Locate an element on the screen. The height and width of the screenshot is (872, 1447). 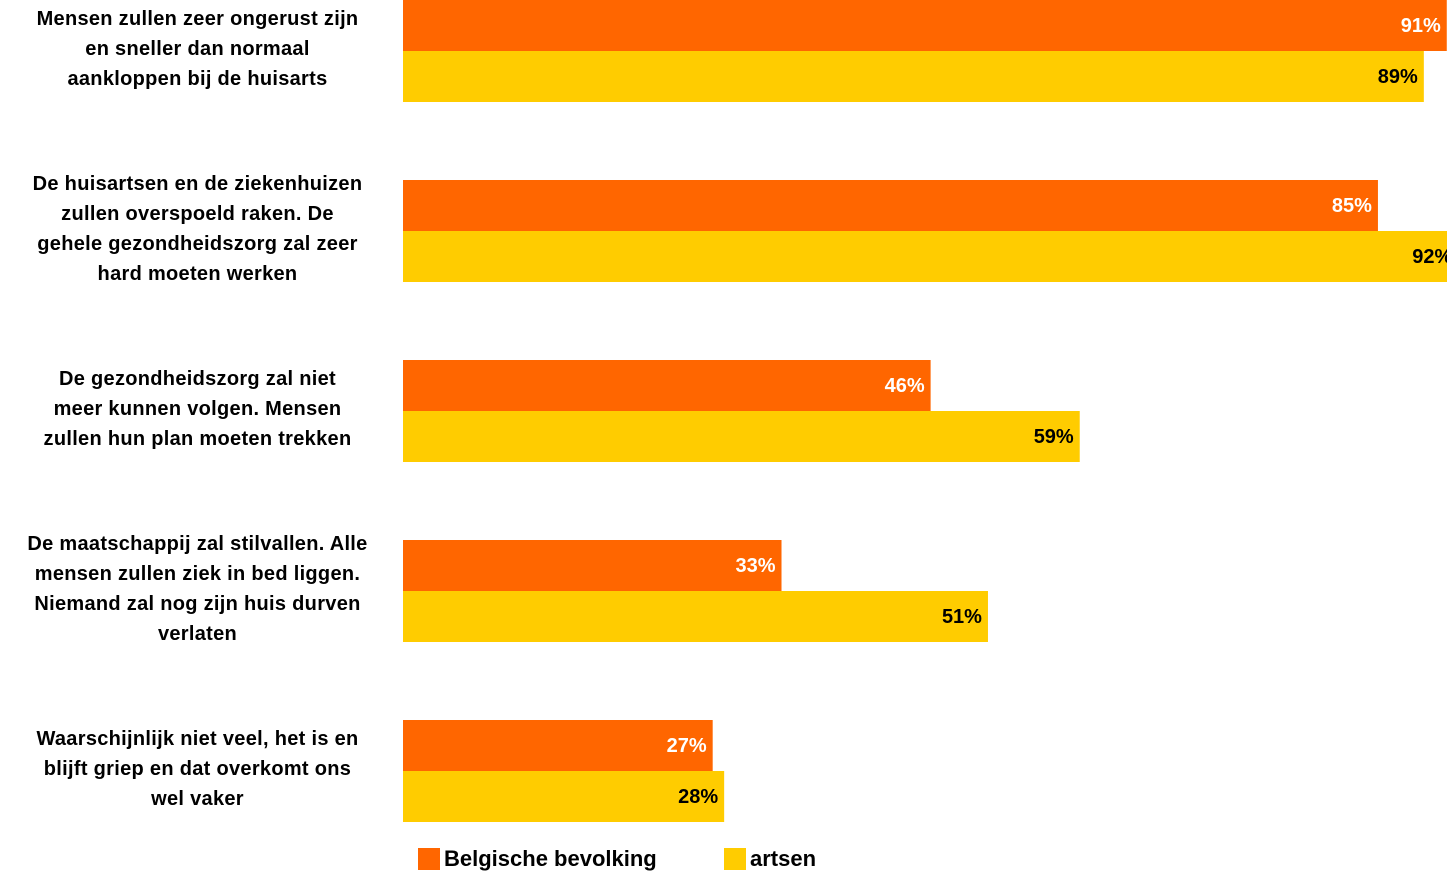
legend-label-belgische-bevolking: Belgische bevolking is located at coordinates (550, 858).